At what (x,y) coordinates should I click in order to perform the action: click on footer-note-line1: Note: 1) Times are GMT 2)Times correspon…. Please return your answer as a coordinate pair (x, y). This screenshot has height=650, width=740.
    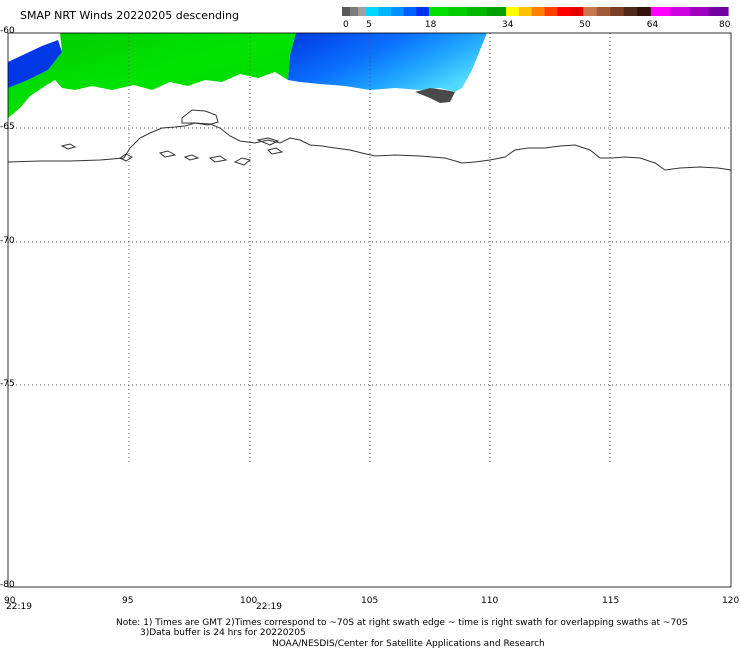
    Looking at the image, I should click on (402, 623).